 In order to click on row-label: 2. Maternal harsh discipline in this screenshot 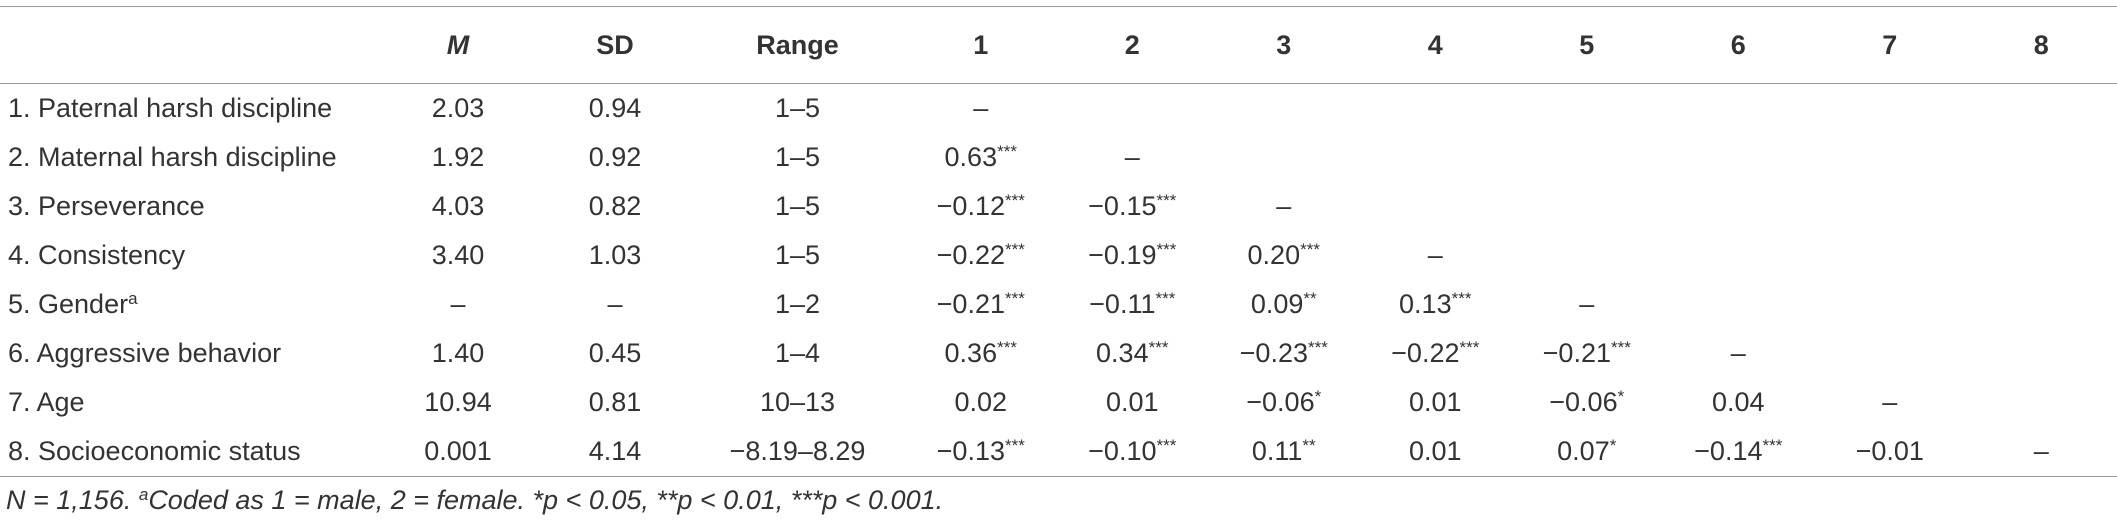, I will do `click(172, 157)`.